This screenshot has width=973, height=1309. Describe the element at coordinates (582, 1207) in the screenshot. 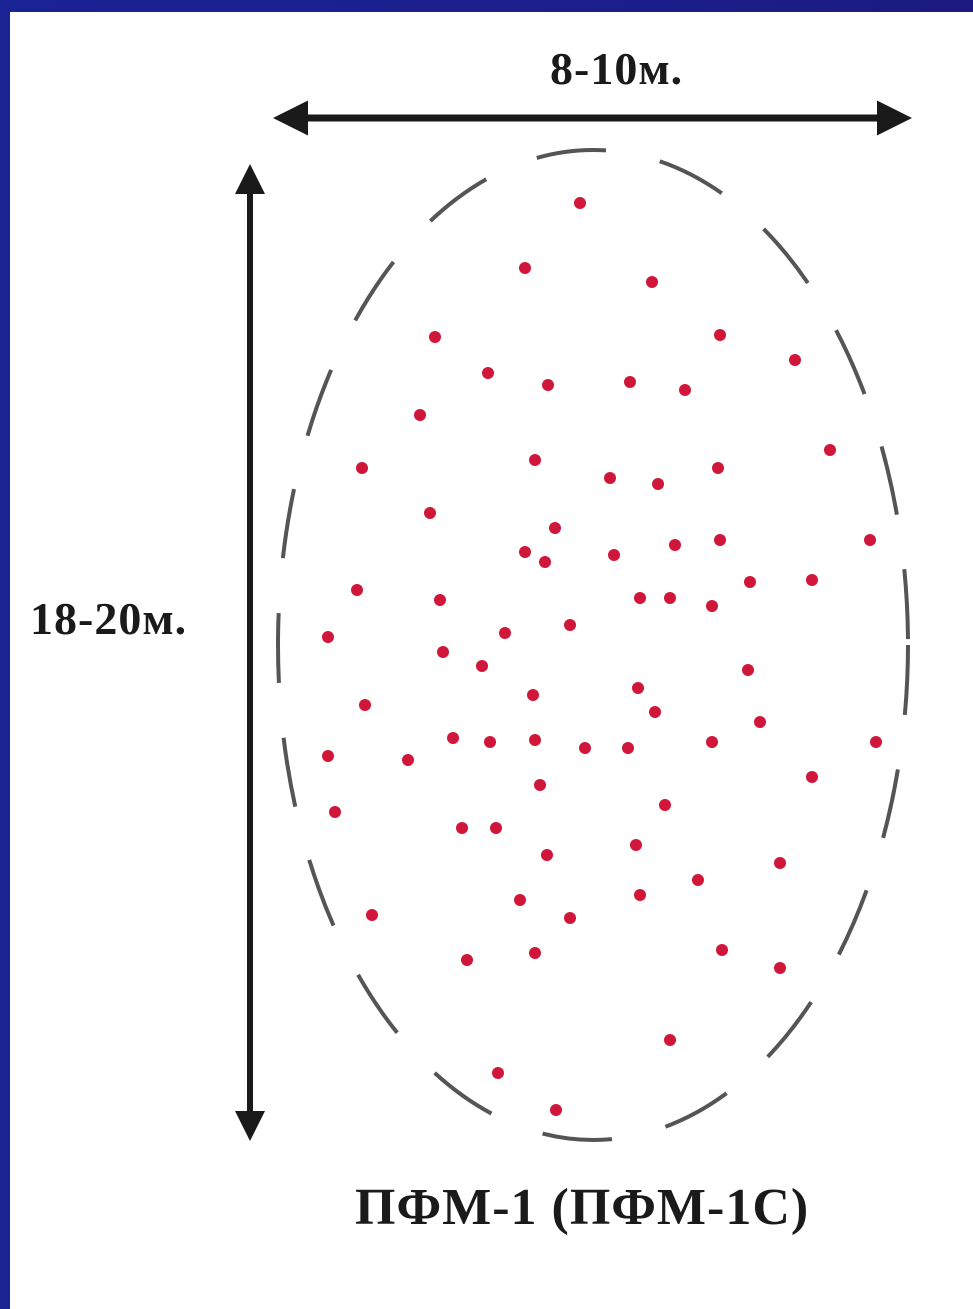

I see `caption: ПФМ-1 (ПФМ-1С)` at that location.